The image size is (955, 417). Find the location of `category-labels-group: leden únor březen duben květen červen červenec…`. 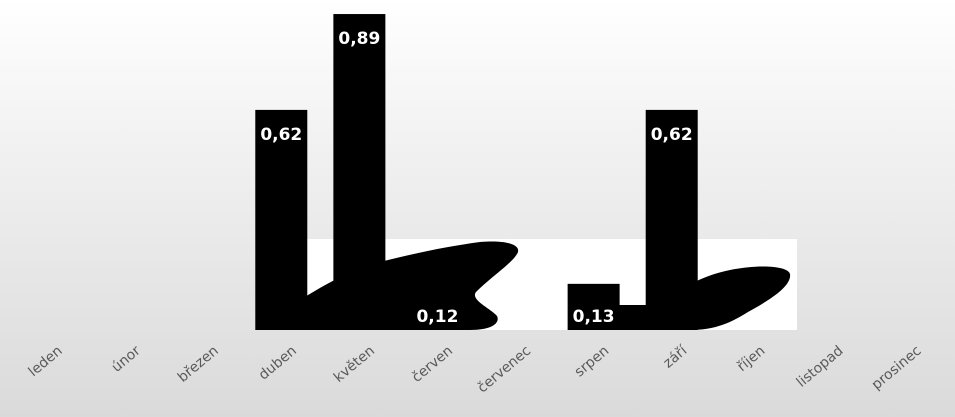

category-labels-group: leden únor březen duben květen červen červenec… is located at coordinates (475, 369).